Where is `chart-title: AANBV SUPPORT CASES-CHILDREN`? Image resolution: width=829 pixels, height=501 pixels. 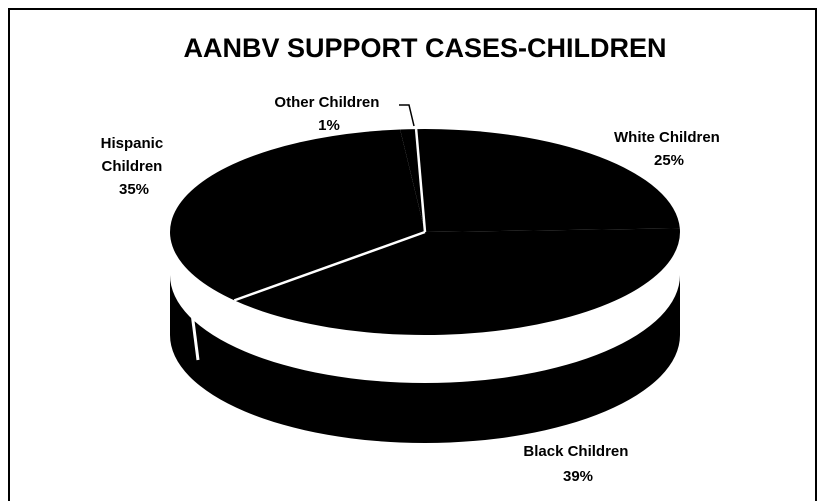
chart-title: AANBV SUPPORT CASES-CHILDREN is located at coordinates (424, 48).